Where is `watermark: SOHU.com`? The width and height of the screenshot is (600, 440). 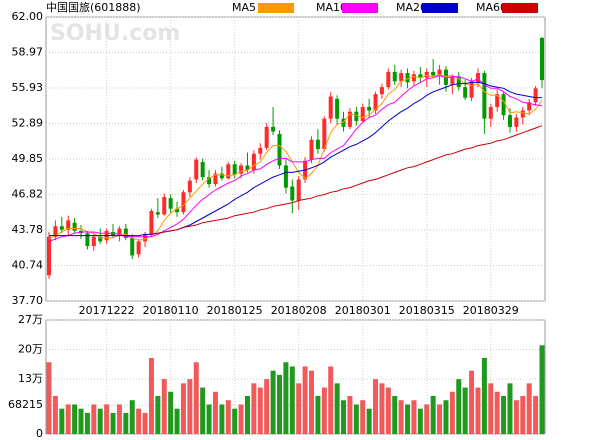 watermark: SOHU.com is located at coordinates (115, 33).